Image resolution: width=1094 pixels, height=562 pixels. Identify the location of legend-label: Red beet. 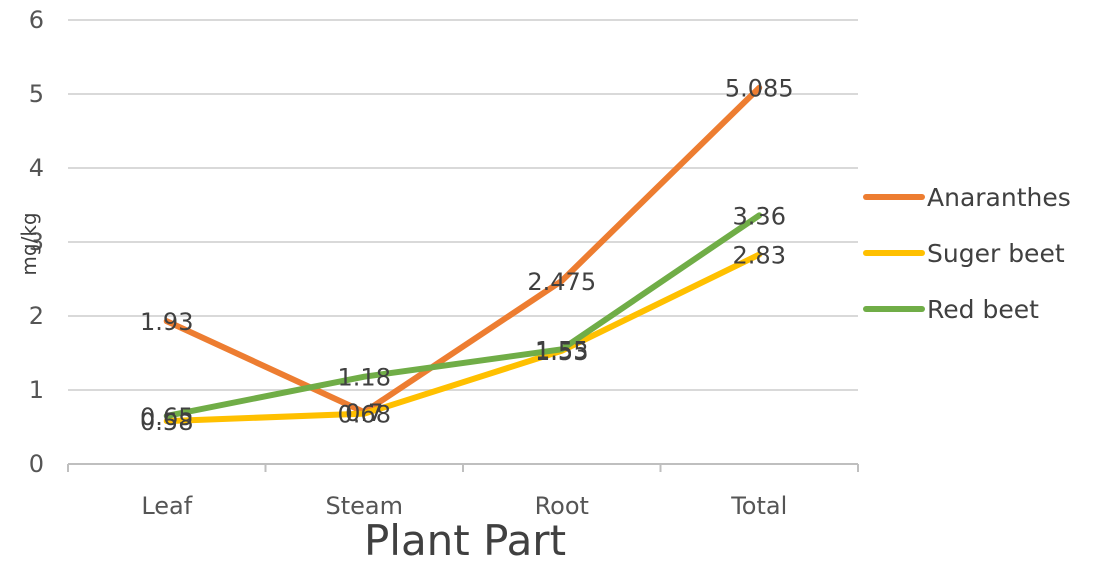
(983, 309).